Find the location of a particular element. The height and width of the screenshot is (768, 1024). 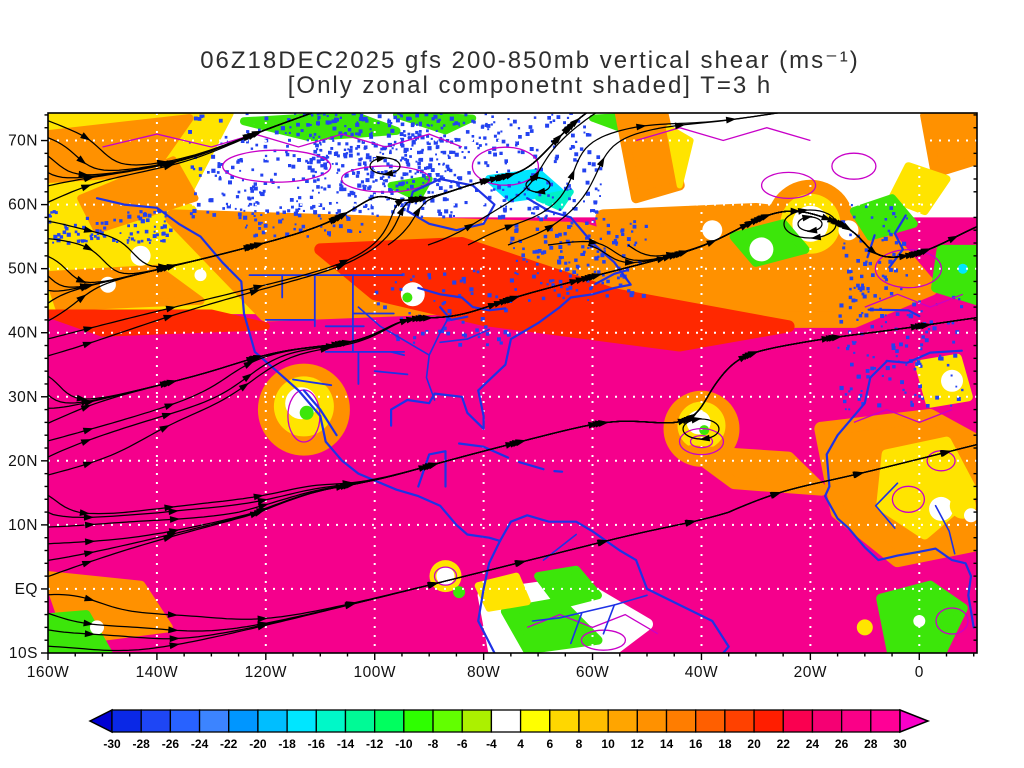

colorbar-tick-label: -28 is located at coordinates (142, 744).